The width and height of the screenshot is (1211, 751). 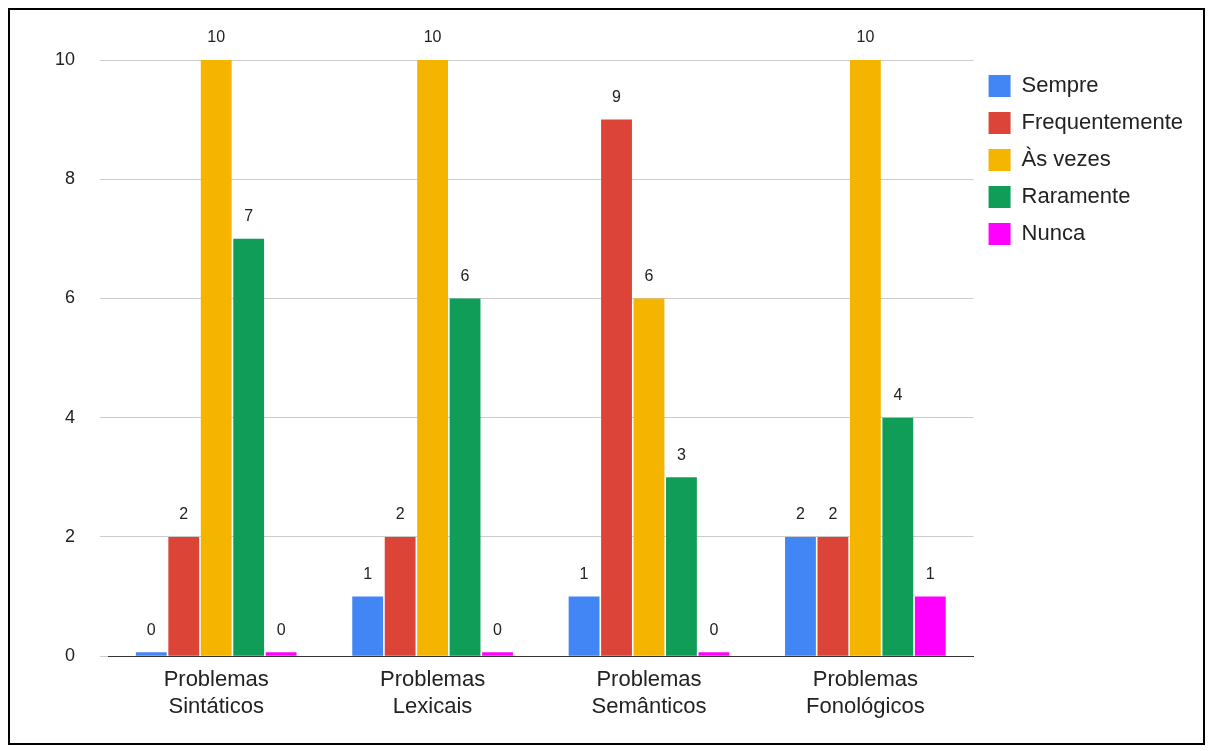 What do you see at coordinates (1076, 196) in the screenshot?
I see `legend-label: Raramente` at bounding box center [1076, 196].